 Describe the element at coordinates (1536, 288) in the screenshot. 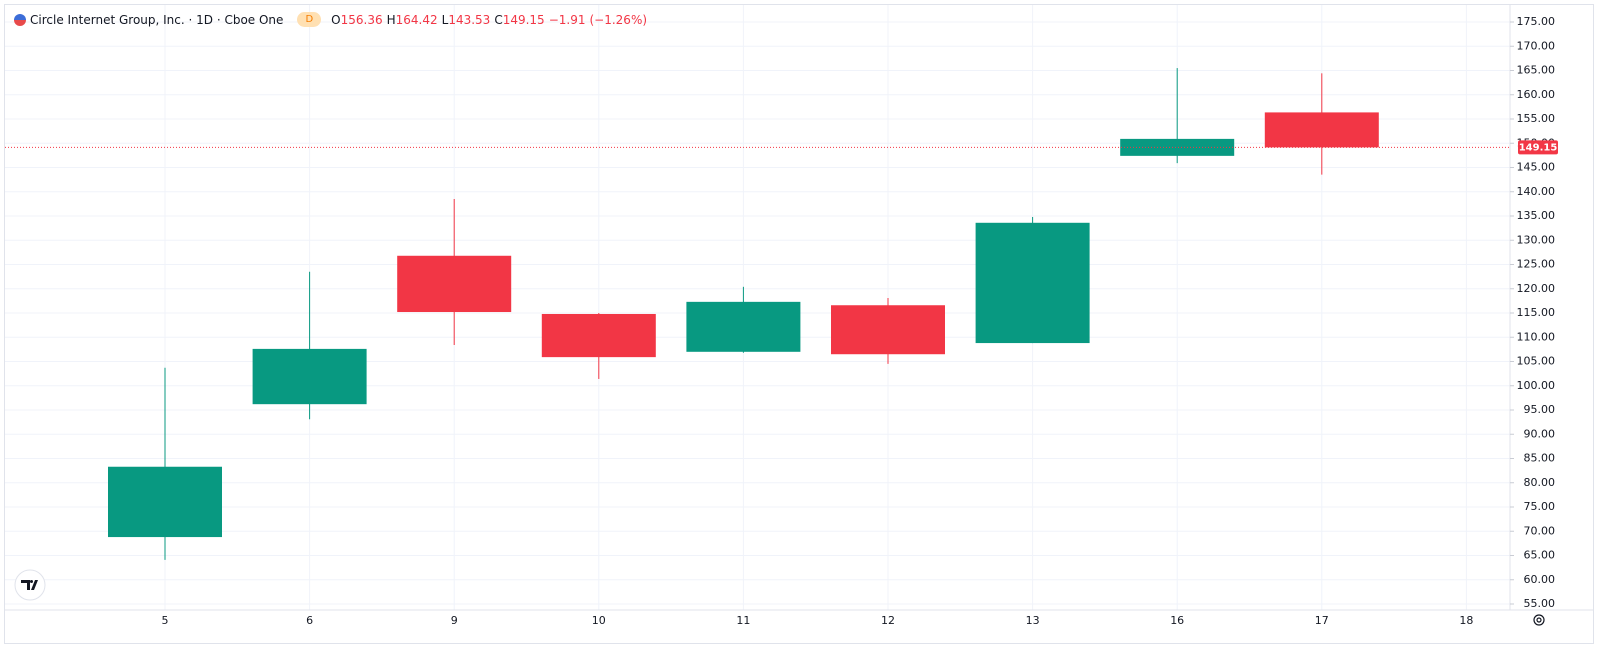

I see `y-tick-label: 120.00` at that location.